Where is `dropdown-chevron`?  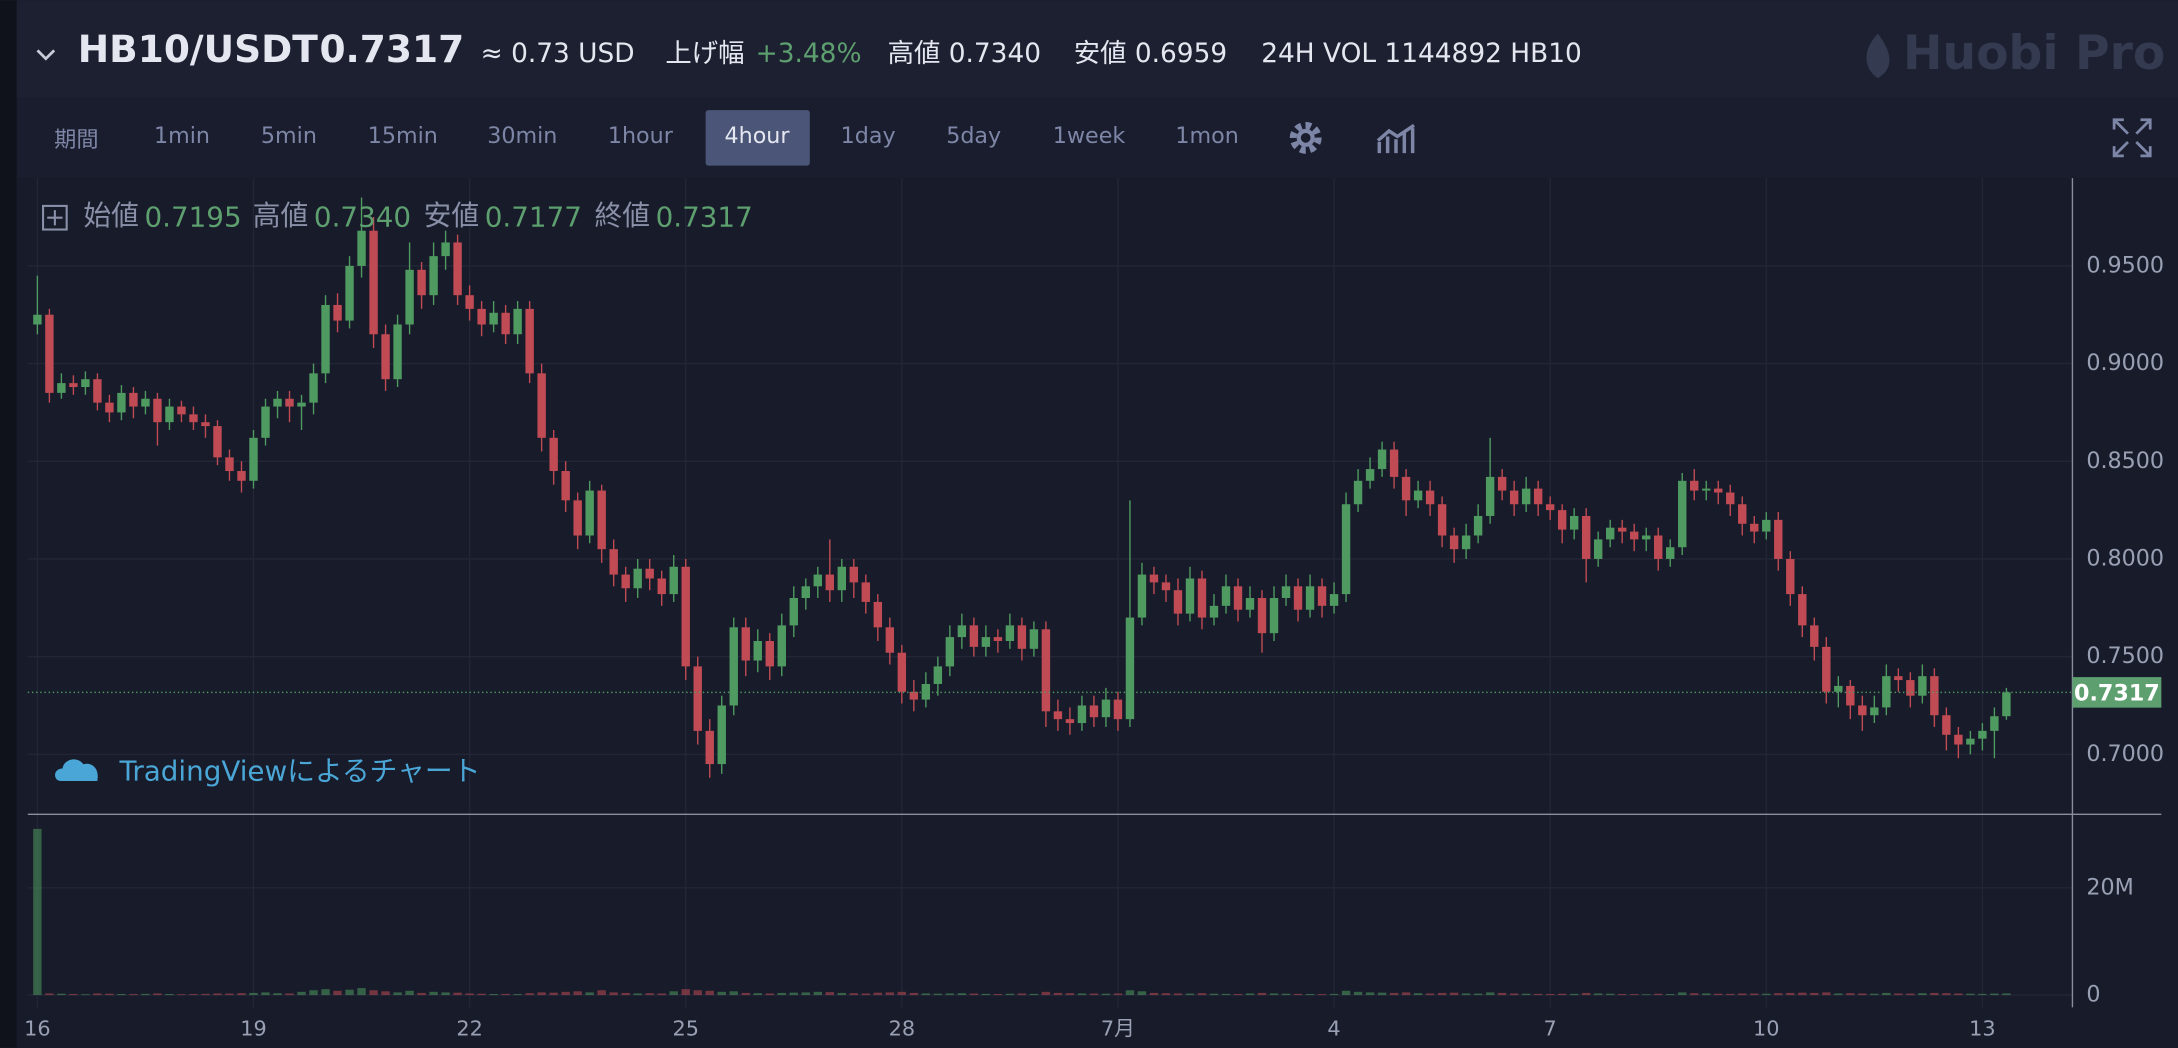
dropdown-chevron is located at coordinates (46, 55).